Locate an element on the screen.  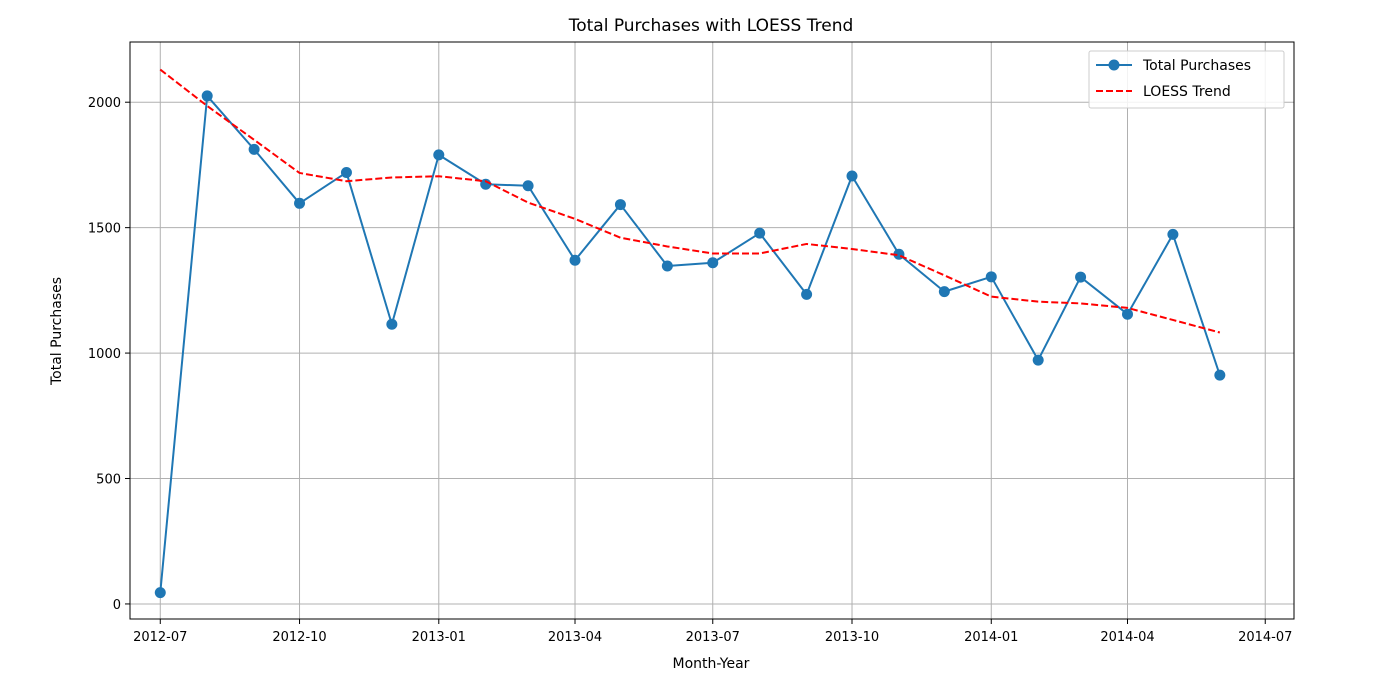
legend-box is located at coordinates (1186, 79).